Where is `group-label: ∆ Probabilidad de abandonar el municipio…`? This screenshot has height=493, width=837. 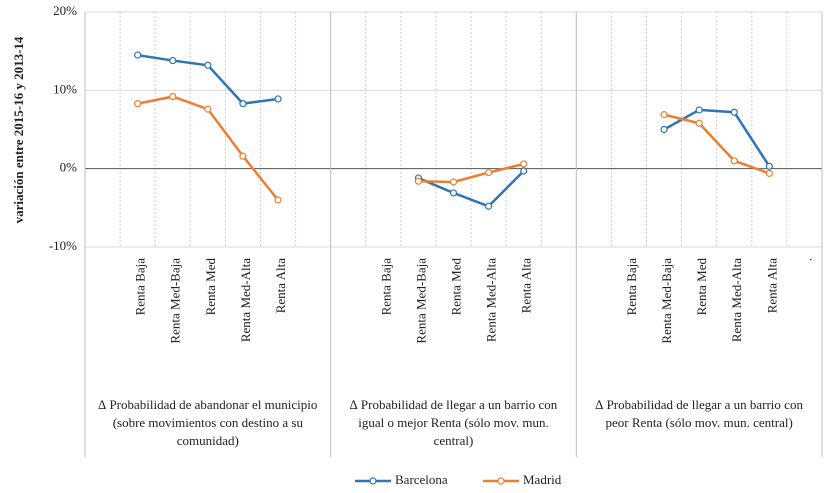 group-label: ∆ Probabilidad de abandonar el municipio… is located at coordinates (208, 422).